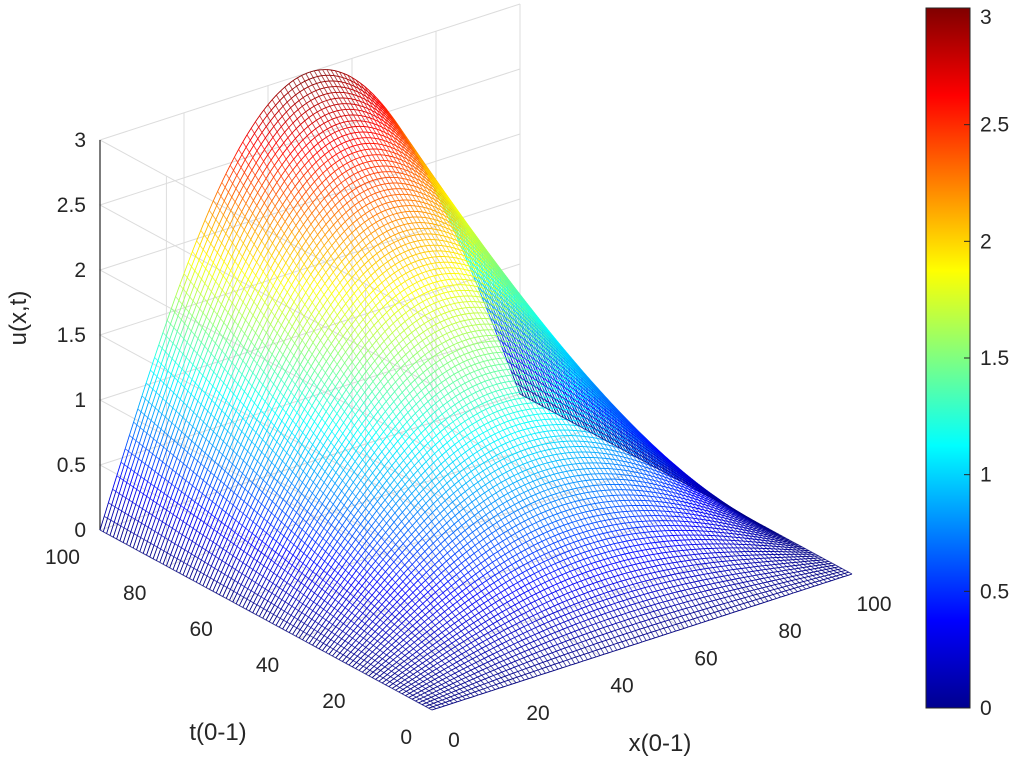  Describe the element at coordinates (537, 713) in the screenshot. I see `x-tick-label: 20` at that location.